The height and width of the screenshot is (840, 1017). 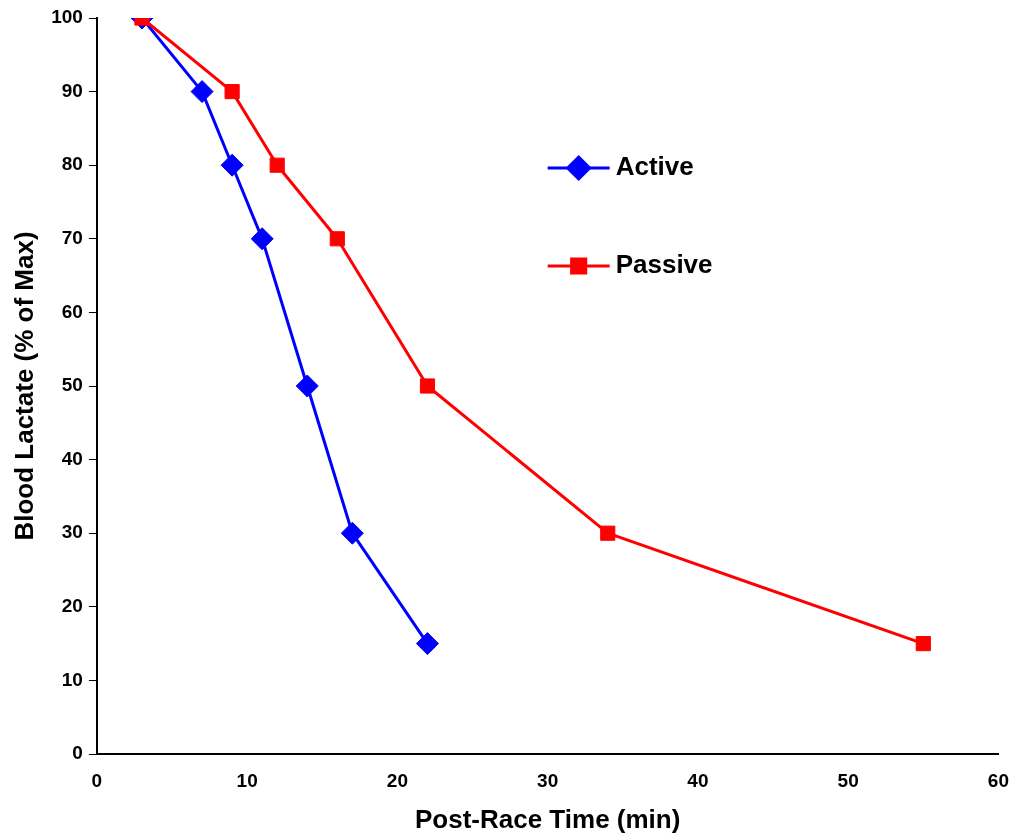 I want to click on x-tick-label: 60, so click(x=998, y=780).